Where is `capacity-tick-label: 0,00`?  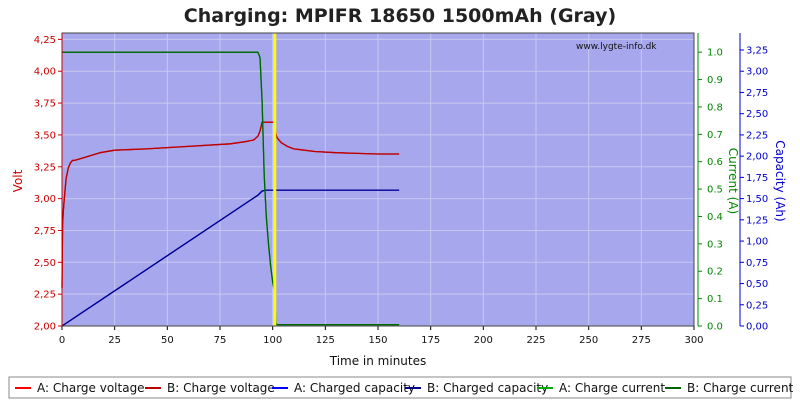 capacity-tick-label: 0,00 is located at coordinates (757, 327).